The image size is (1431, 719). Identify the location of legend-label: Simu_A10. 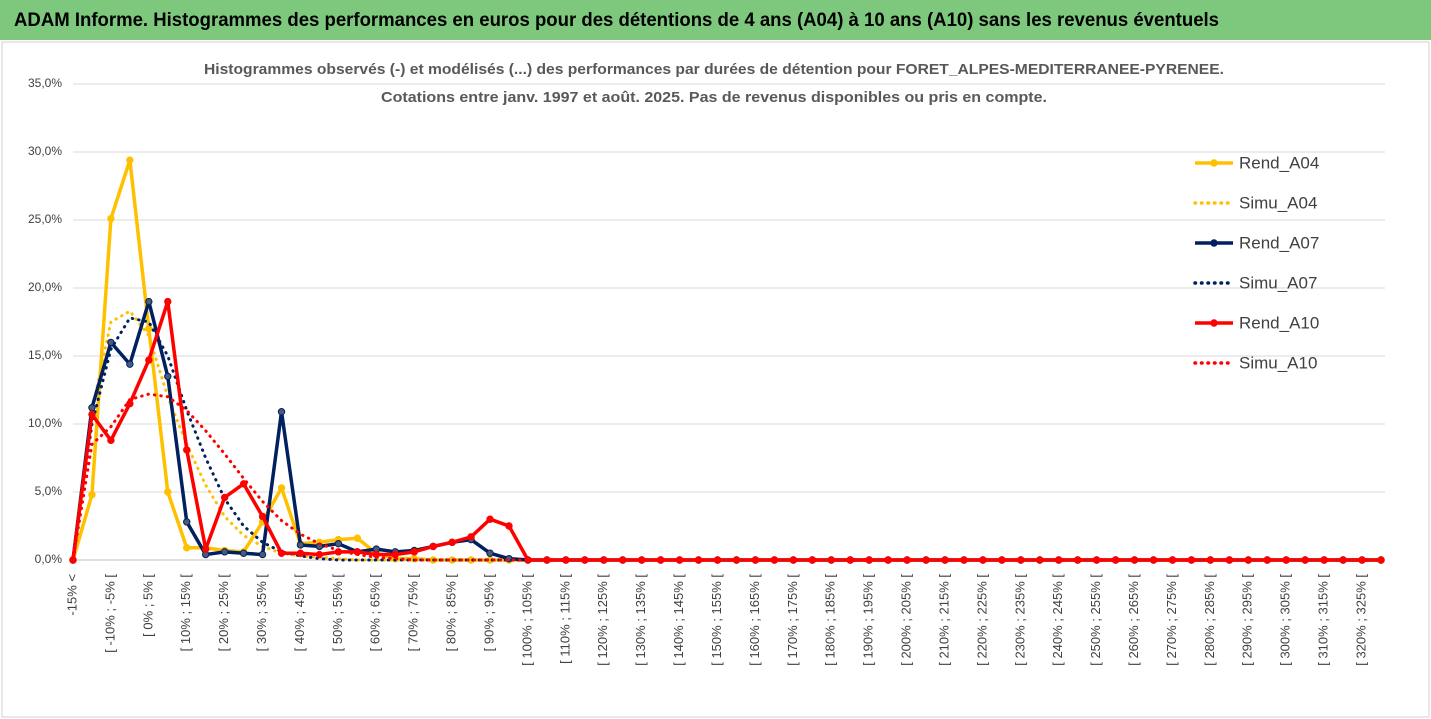
(1278, 362).